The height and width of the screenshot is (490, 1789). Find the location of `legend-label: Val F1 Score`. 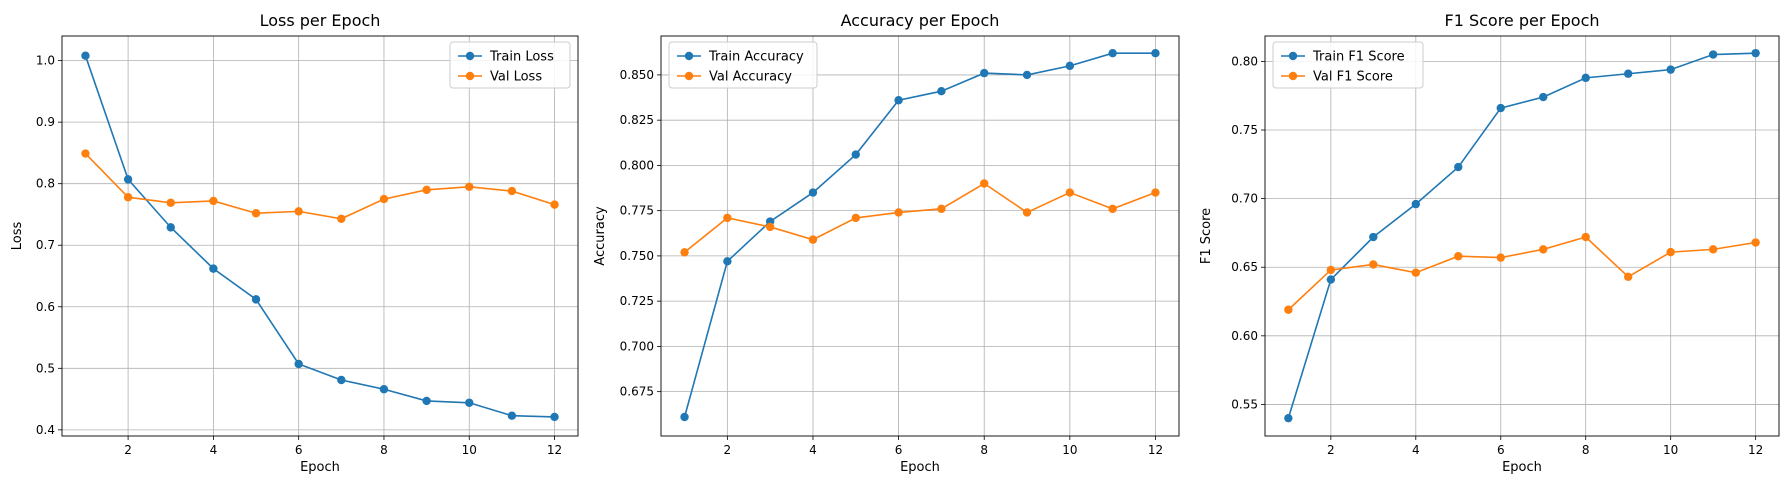

legend-label: Val F1 Score is located at coordinates (1353, 77).